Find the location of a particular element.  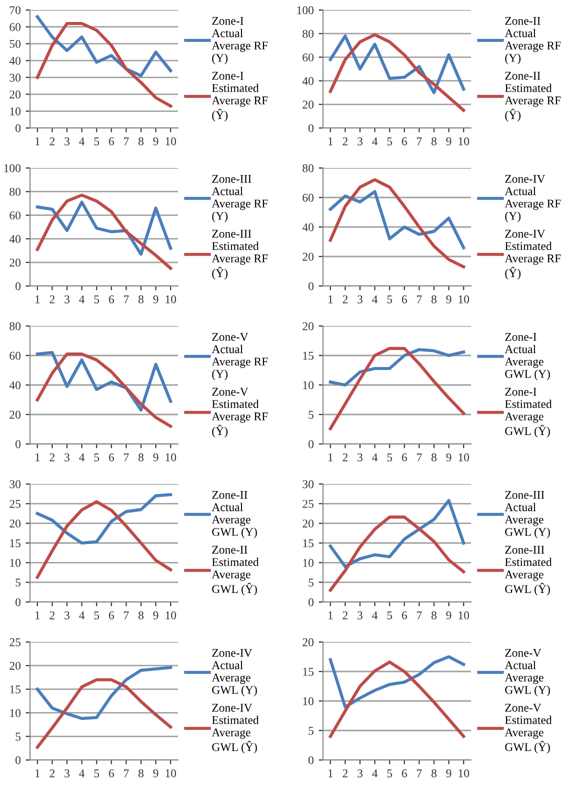

text: Zone-II Actual Average GWL (Y) is located at coordinates (234, 514).